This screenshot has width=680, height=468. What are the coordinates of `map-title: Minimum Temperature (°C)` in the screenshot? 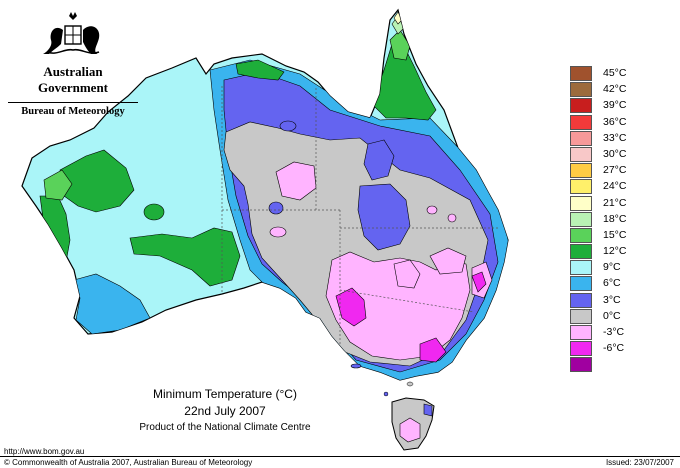 It's located at (225, 394).